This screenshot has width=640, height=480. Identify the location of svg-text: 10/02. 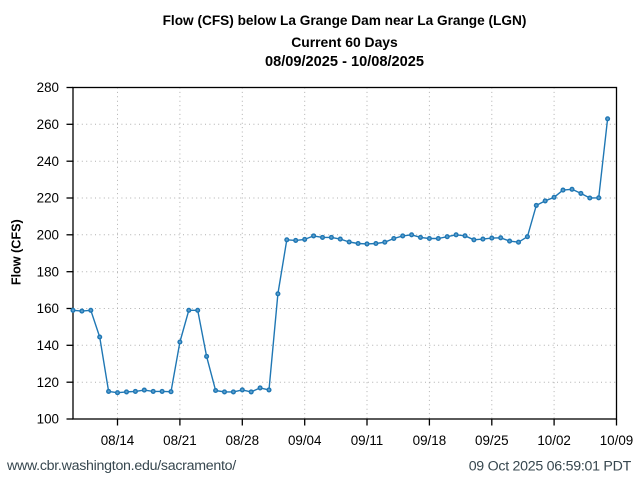
(554, 440).